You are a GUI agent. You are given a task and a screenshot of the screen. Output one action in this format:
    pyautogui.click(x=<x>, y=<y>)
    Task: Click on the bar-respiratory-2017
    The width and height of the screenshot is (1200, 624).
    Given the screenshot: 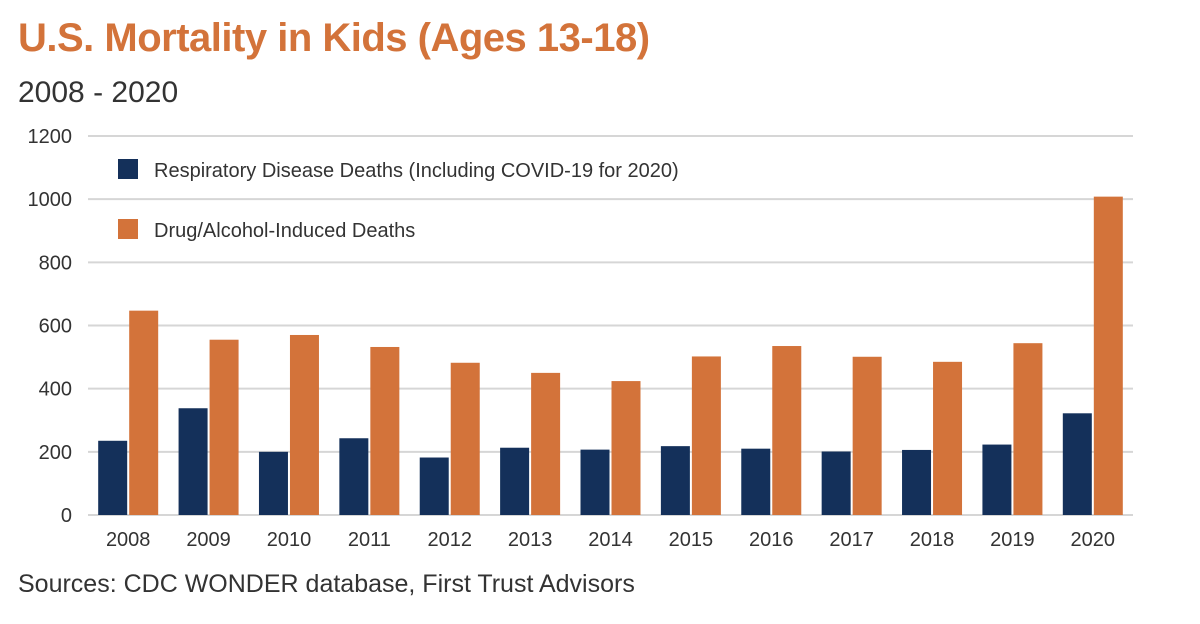 What is the action you would take?
    pyautogui.click(x=836, y=483)
    